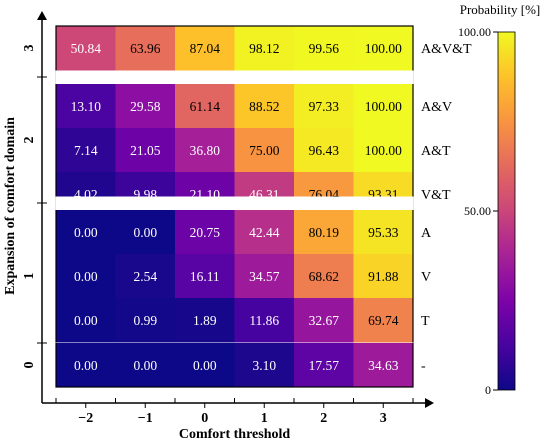 This screenshot has height=442, width=550. I want to click on cell-value-label: 36.80, so click(205, 150).